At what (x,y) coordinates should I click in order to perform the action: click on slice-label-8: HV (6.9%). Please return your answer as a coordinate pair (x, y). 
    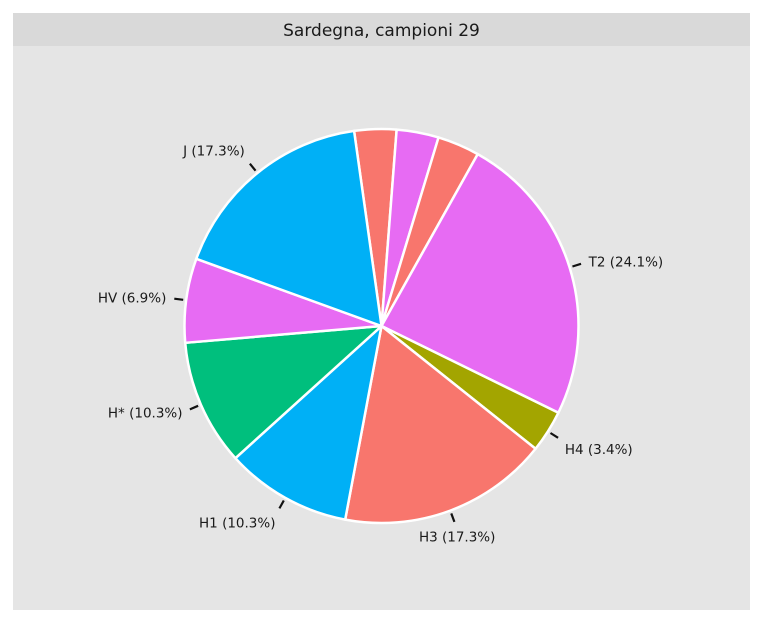
    Looking at the image, I should click on (132, 299).